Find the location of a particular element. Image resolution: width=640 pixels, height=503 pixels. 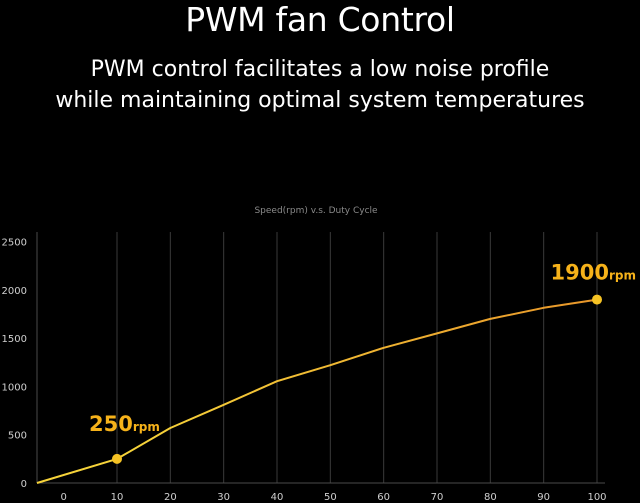

x-tick-label-60: 60 is located at coordinates (383, 497).